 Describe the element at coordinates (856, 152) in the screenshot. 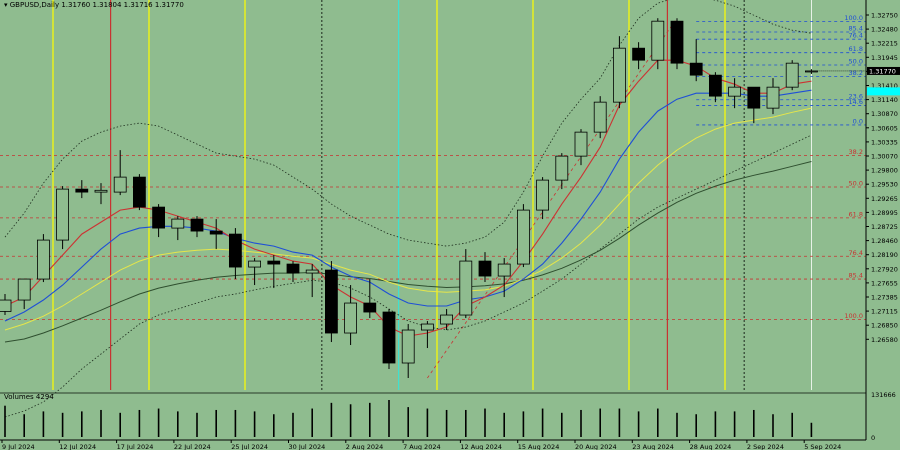

I see `fib-level-label-9: 38.2` at that location.